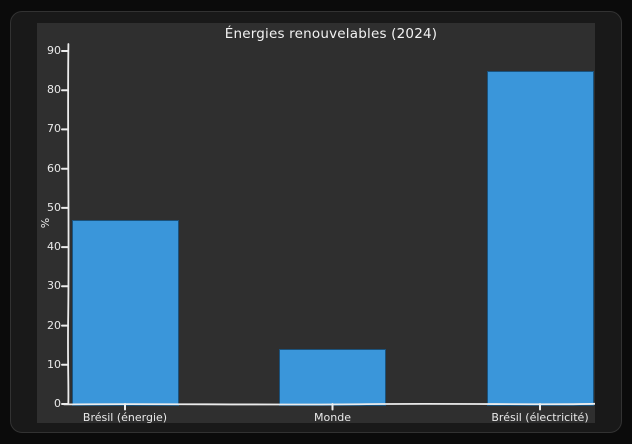 Image resolution: width=632 pixels, height=444 pixels. What do you see at coordinates (54, 50) in the screenshot?
I see `y-tick-label-90: 90` at bounding box center [54, 50].